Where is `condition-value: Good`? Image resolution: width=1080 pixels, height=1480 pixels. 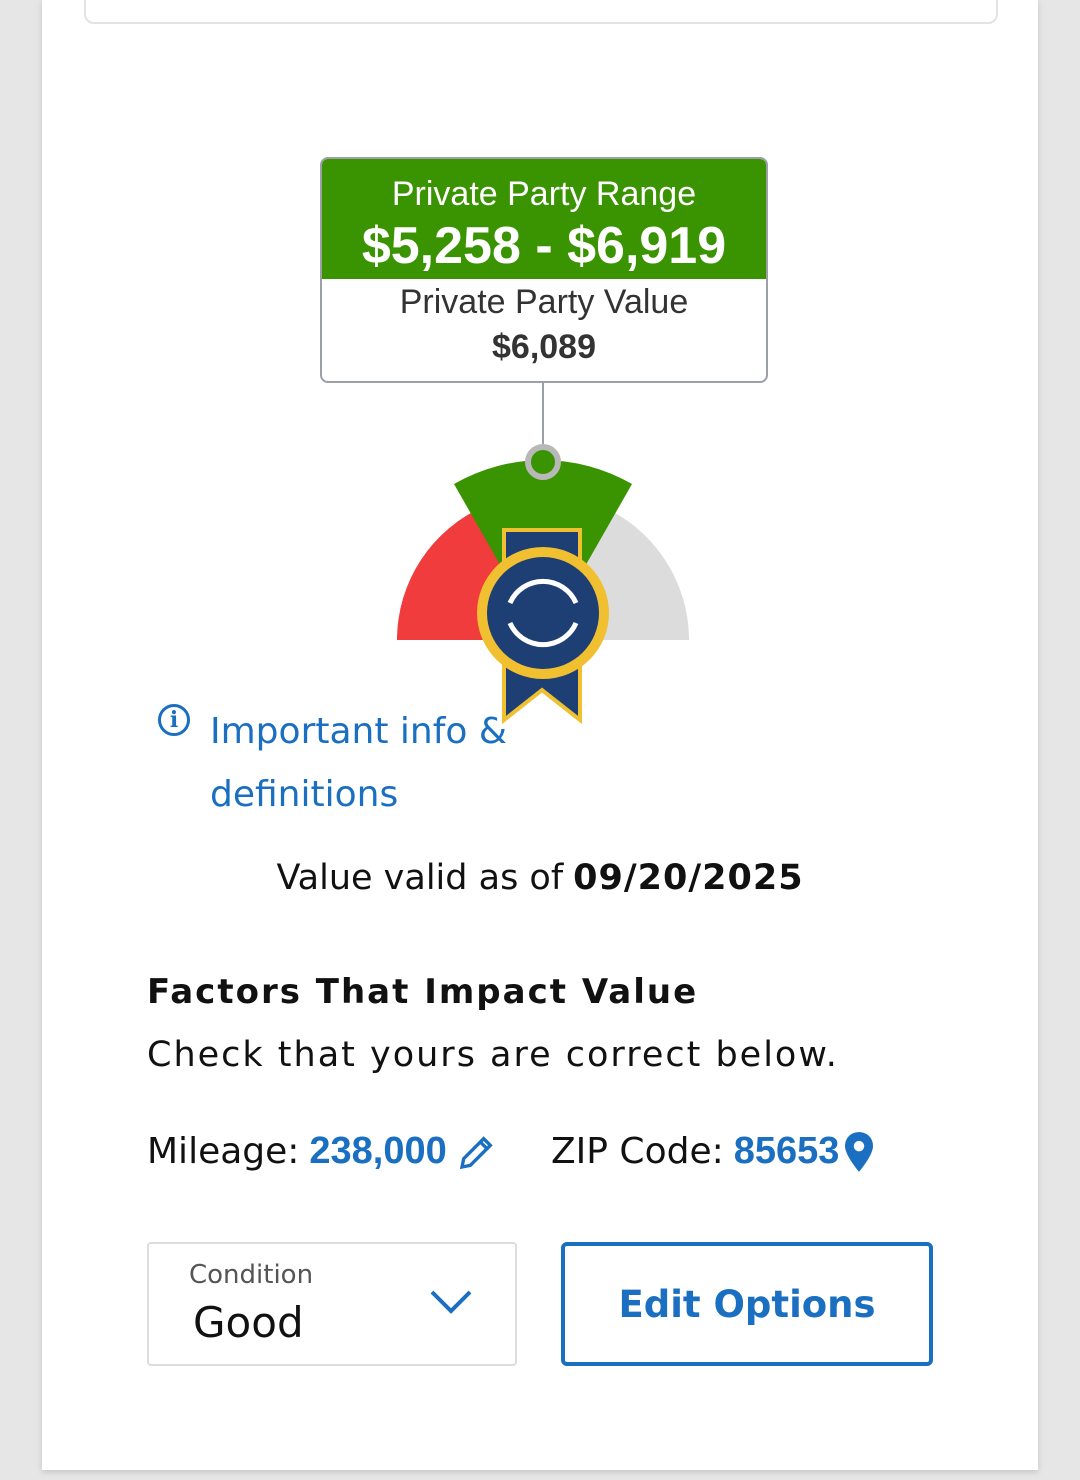 condition-value: Good is located at coordinates (248, 1322).